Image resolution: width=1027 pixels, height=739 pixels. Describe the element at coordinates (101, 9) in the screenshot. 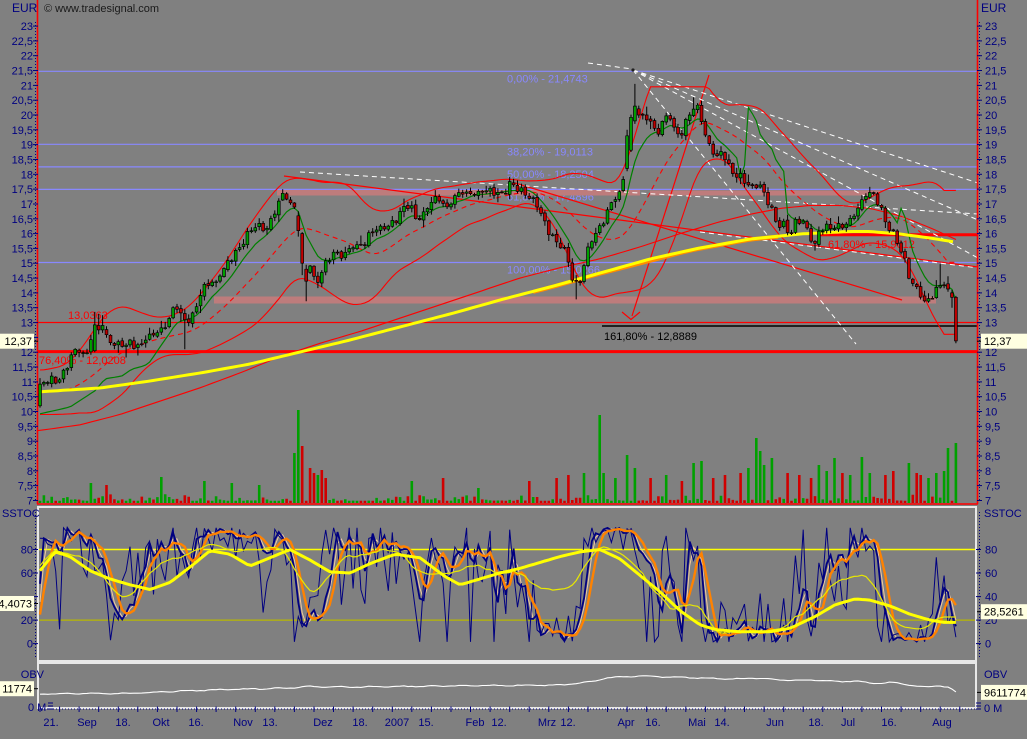

I see `svg-text: © www.tradesignal.com` at that location.